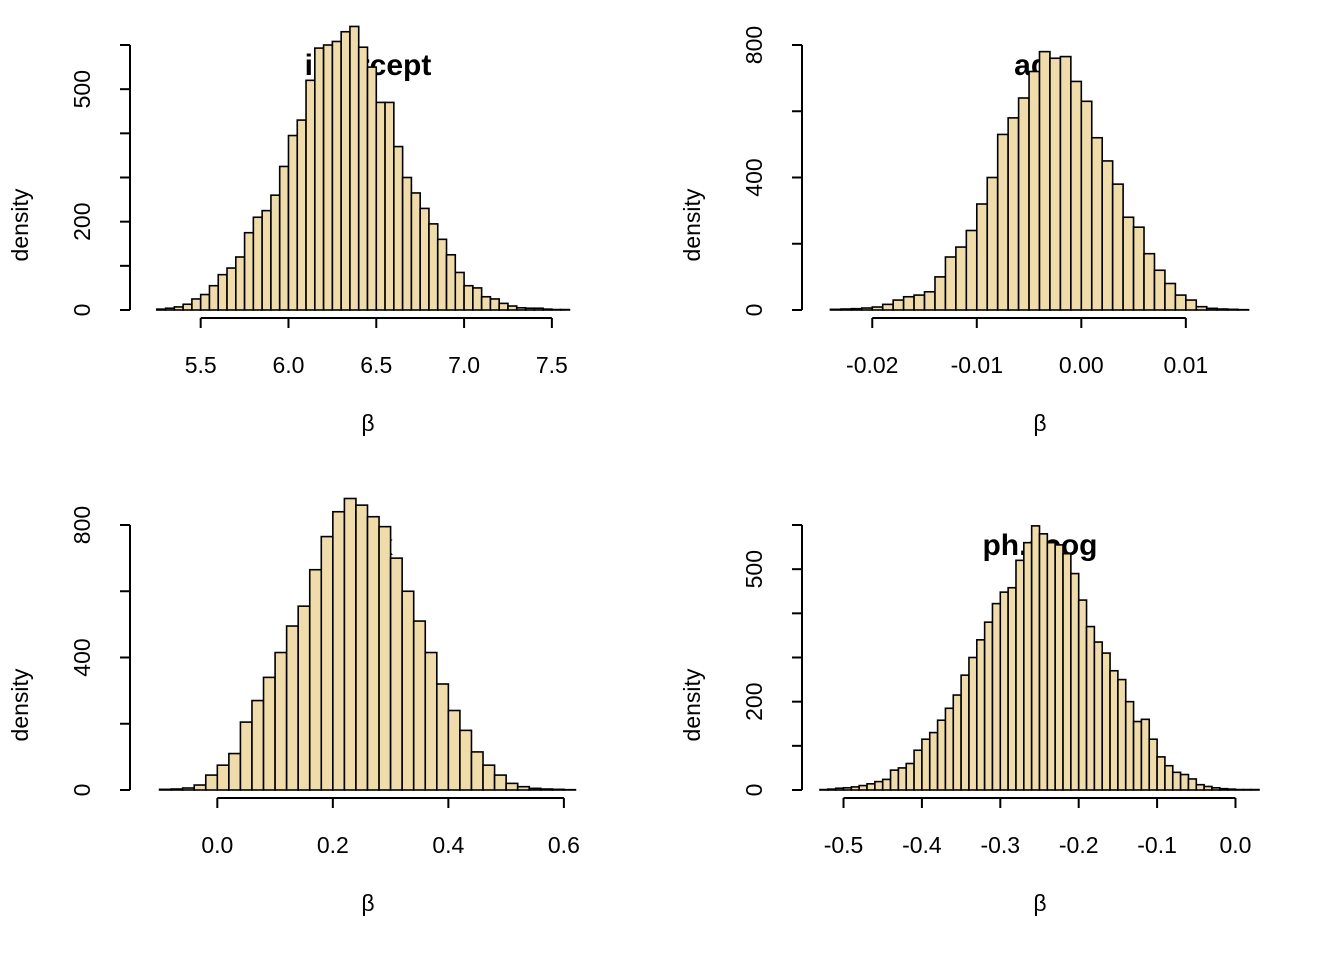 The width and height of the screenshot is (1344, 960). What do you see at coordinates (872, 365) in the screenshot?
I see `x-tick-label: -0.02` at bounding box center [872, 365].